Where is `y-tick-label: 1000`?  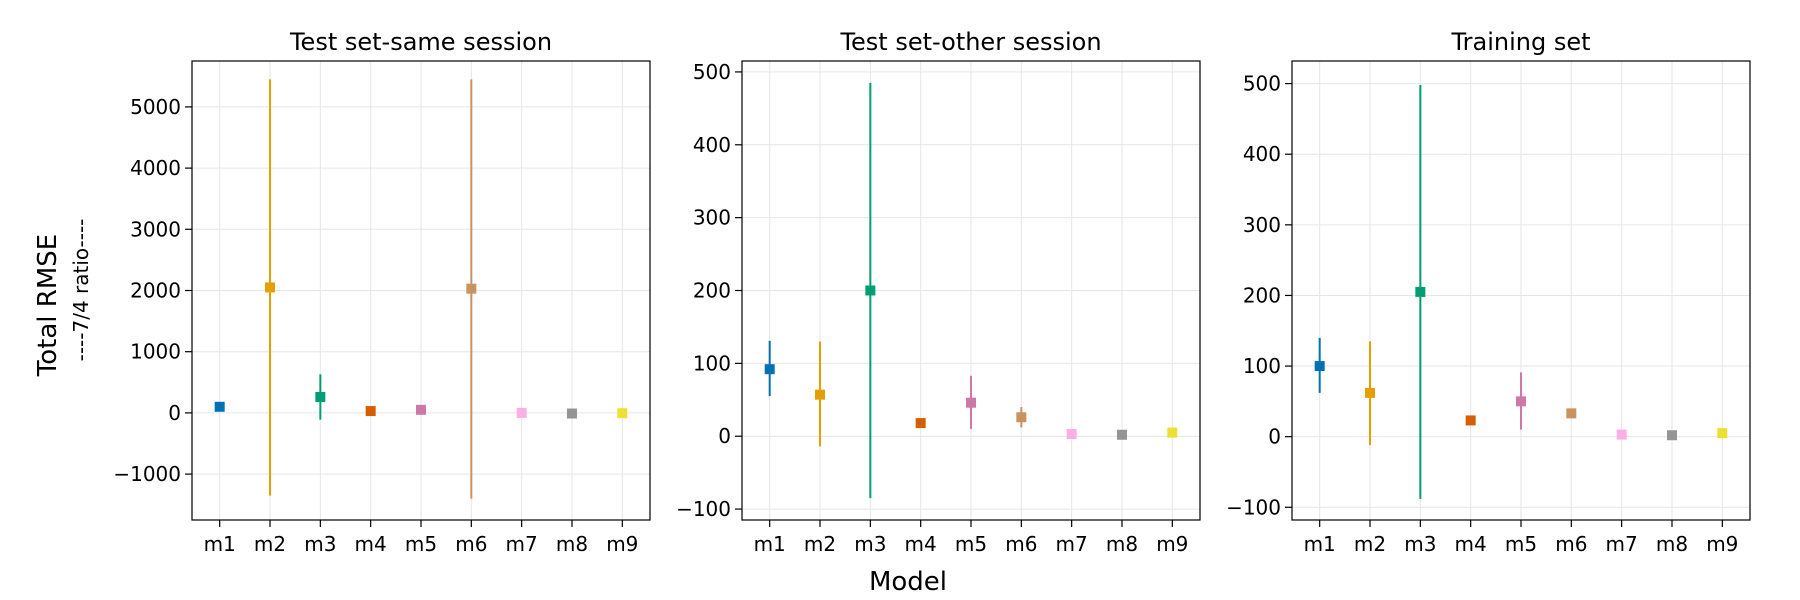
y-tick-label: 1000 is located at coordinates (155, 352).